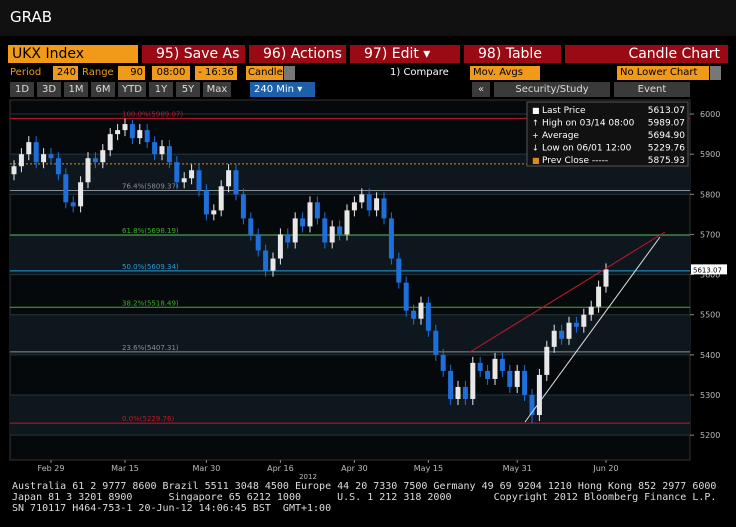 The width and height of the screenshot is (736, 527). Describe the element at coordinates (652, 89) in the screenshot. I see `event-button: Event` at that location.